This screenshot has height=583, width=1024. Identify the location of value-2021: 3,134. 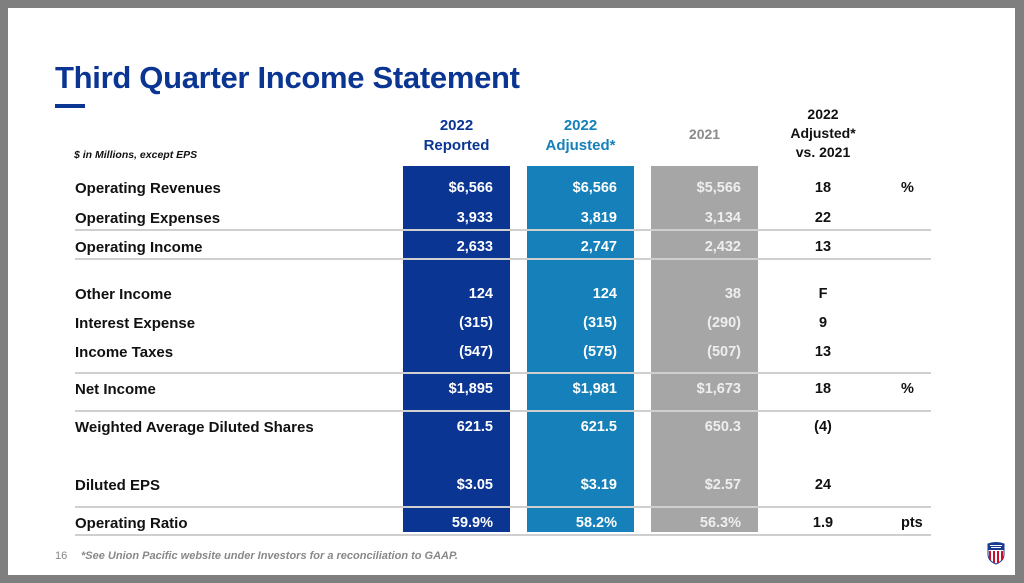
(722, 218).